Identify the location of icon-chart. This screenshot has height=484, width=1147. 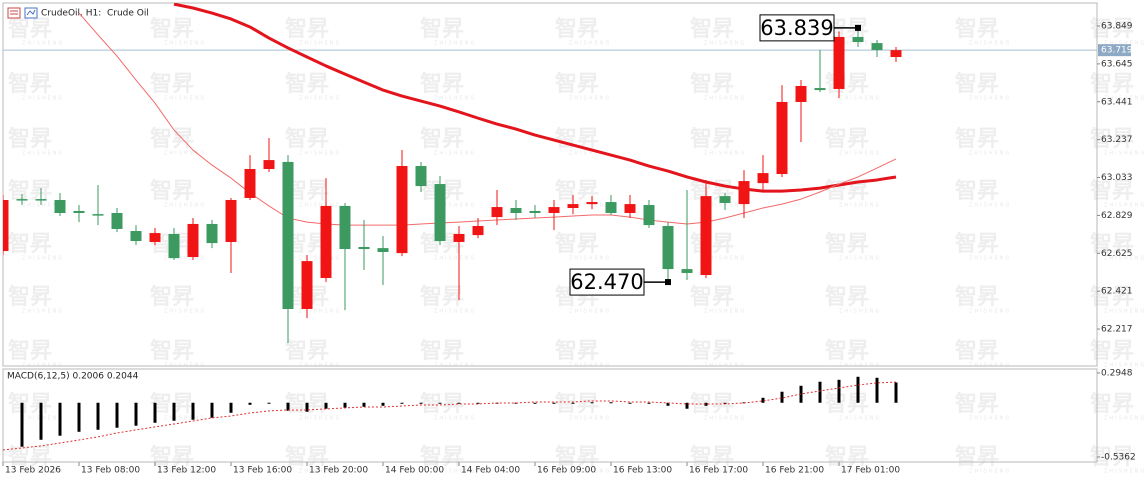
(31, 13).